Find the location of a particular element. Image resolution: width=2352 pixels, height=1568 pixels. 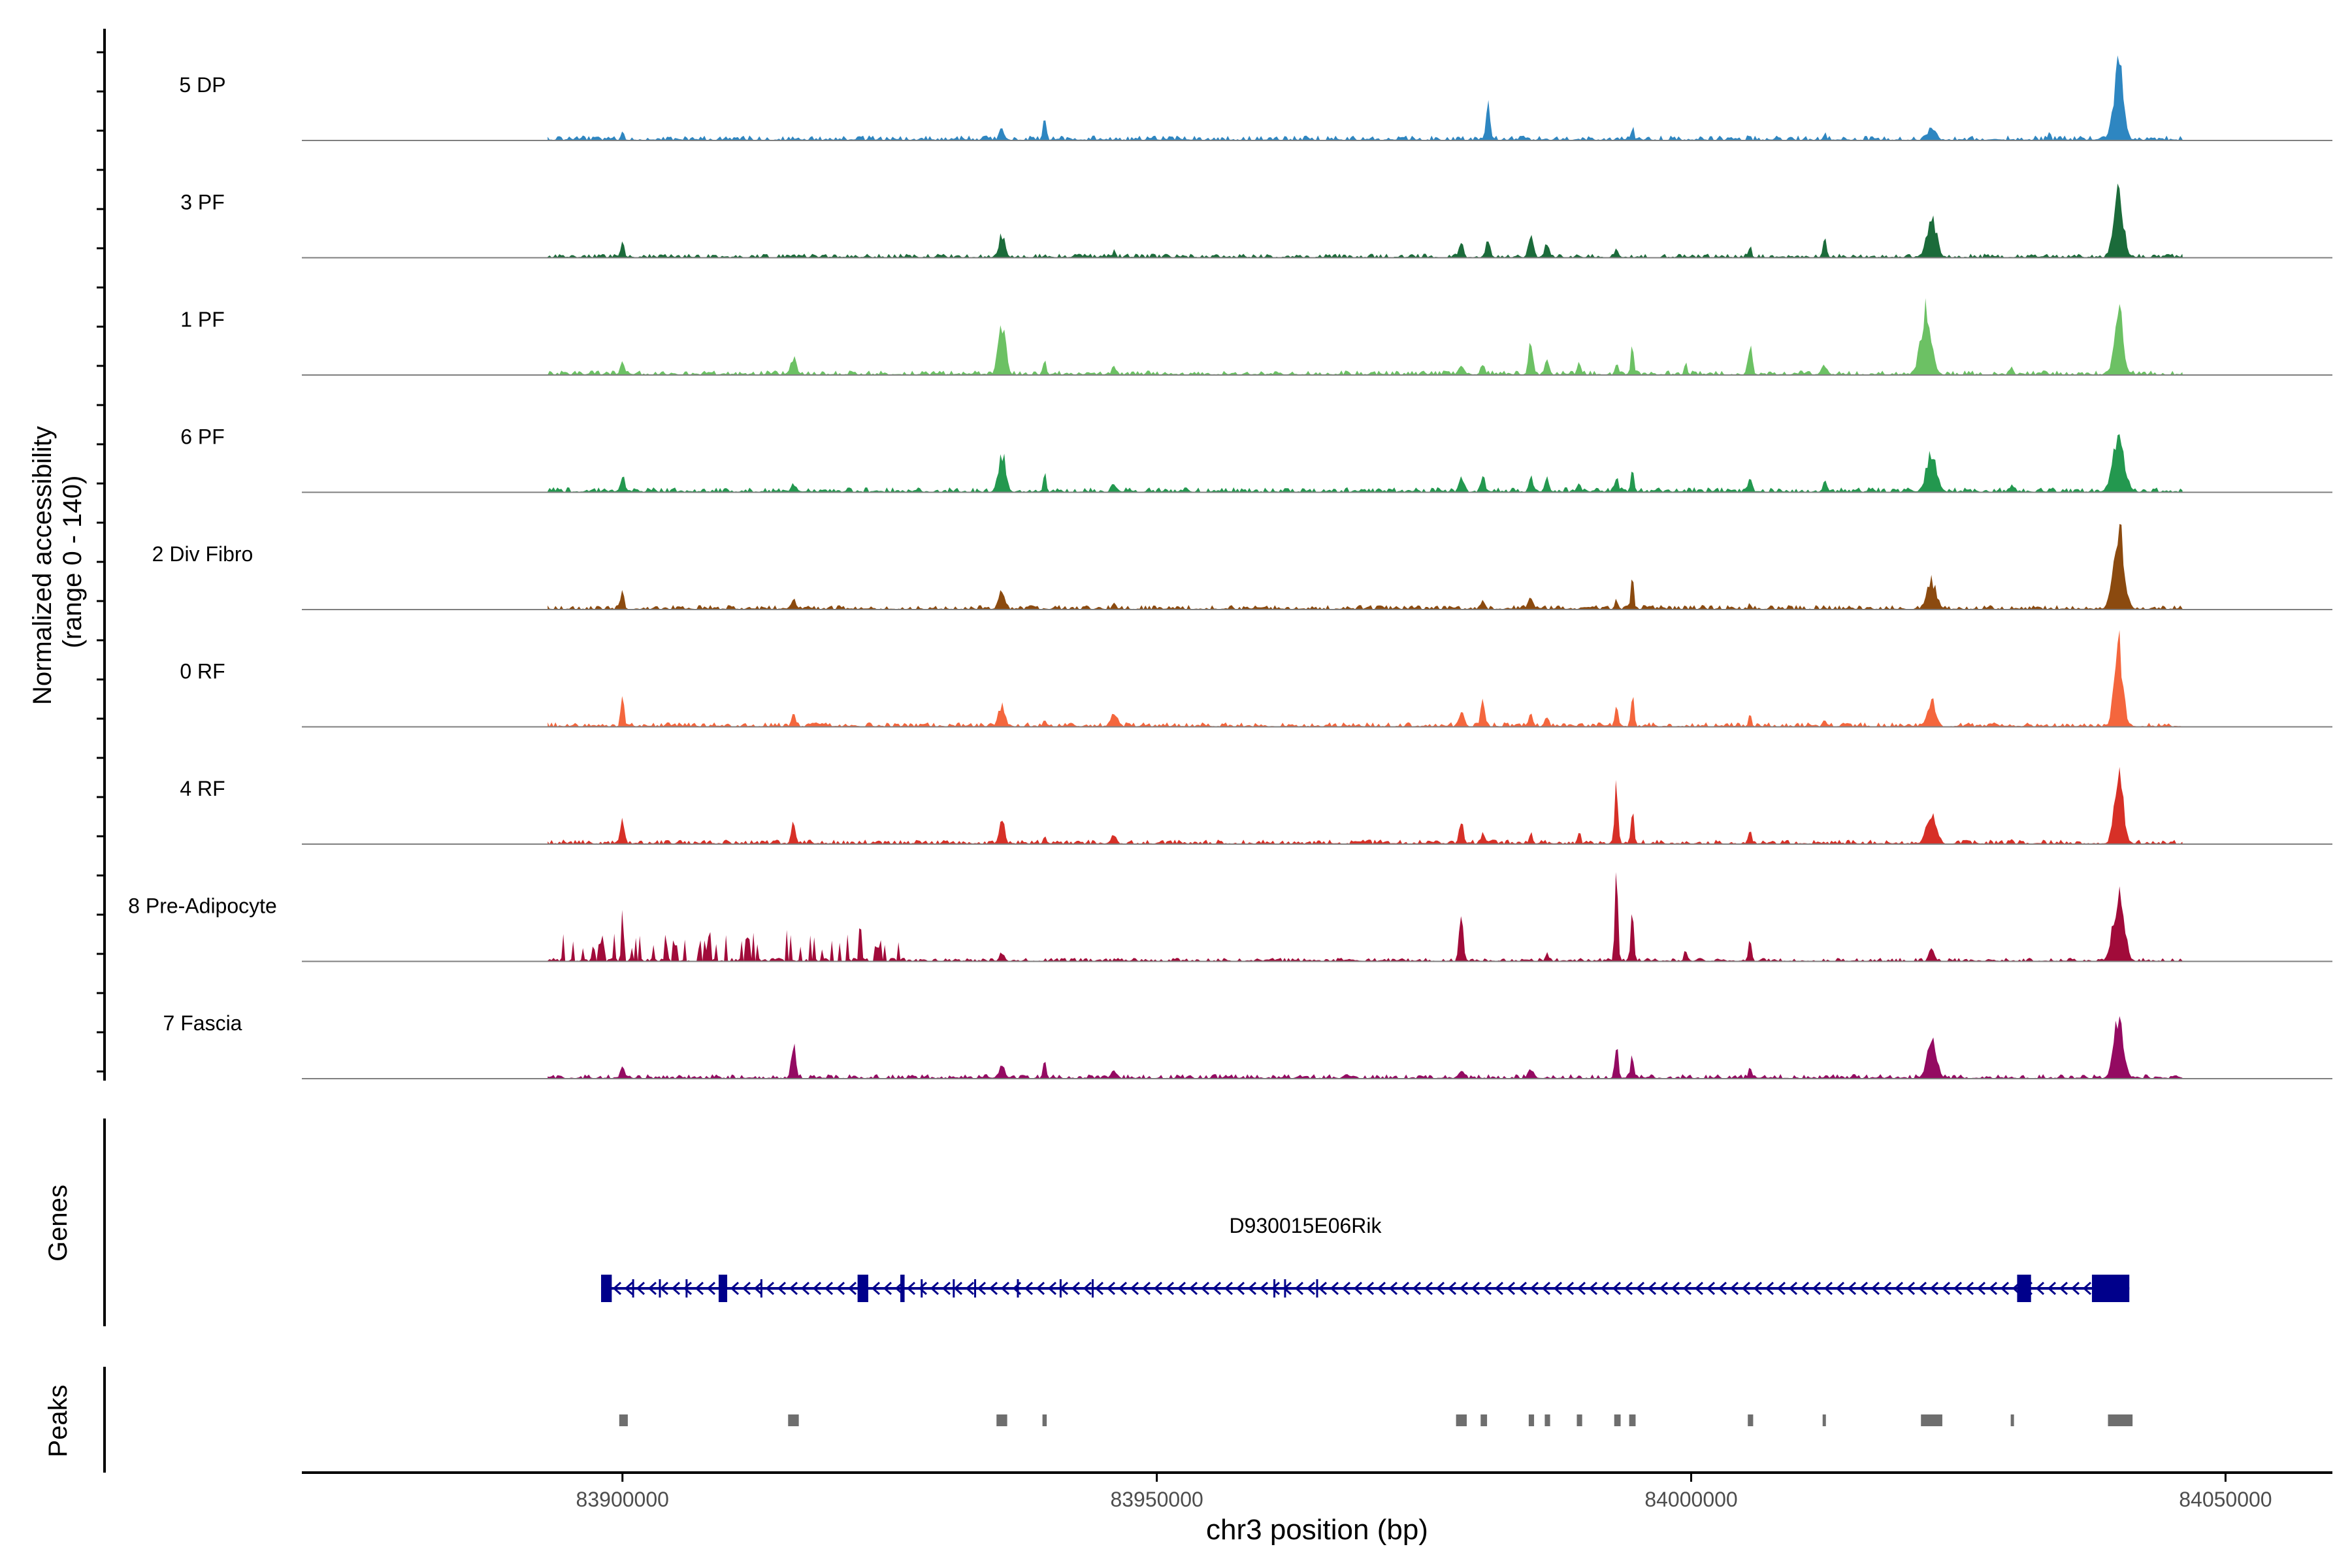

track-label: 0 RF is located at coordinates (202, 671).